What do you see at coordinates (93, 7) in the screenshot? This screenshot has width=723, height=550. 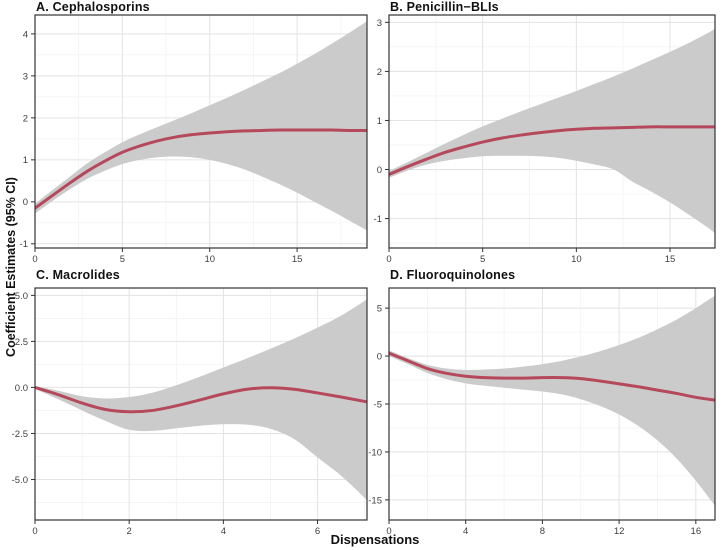 I see `panel-title-cephalosporins: A. Cephalosporins` at bounding box center [93, 7].